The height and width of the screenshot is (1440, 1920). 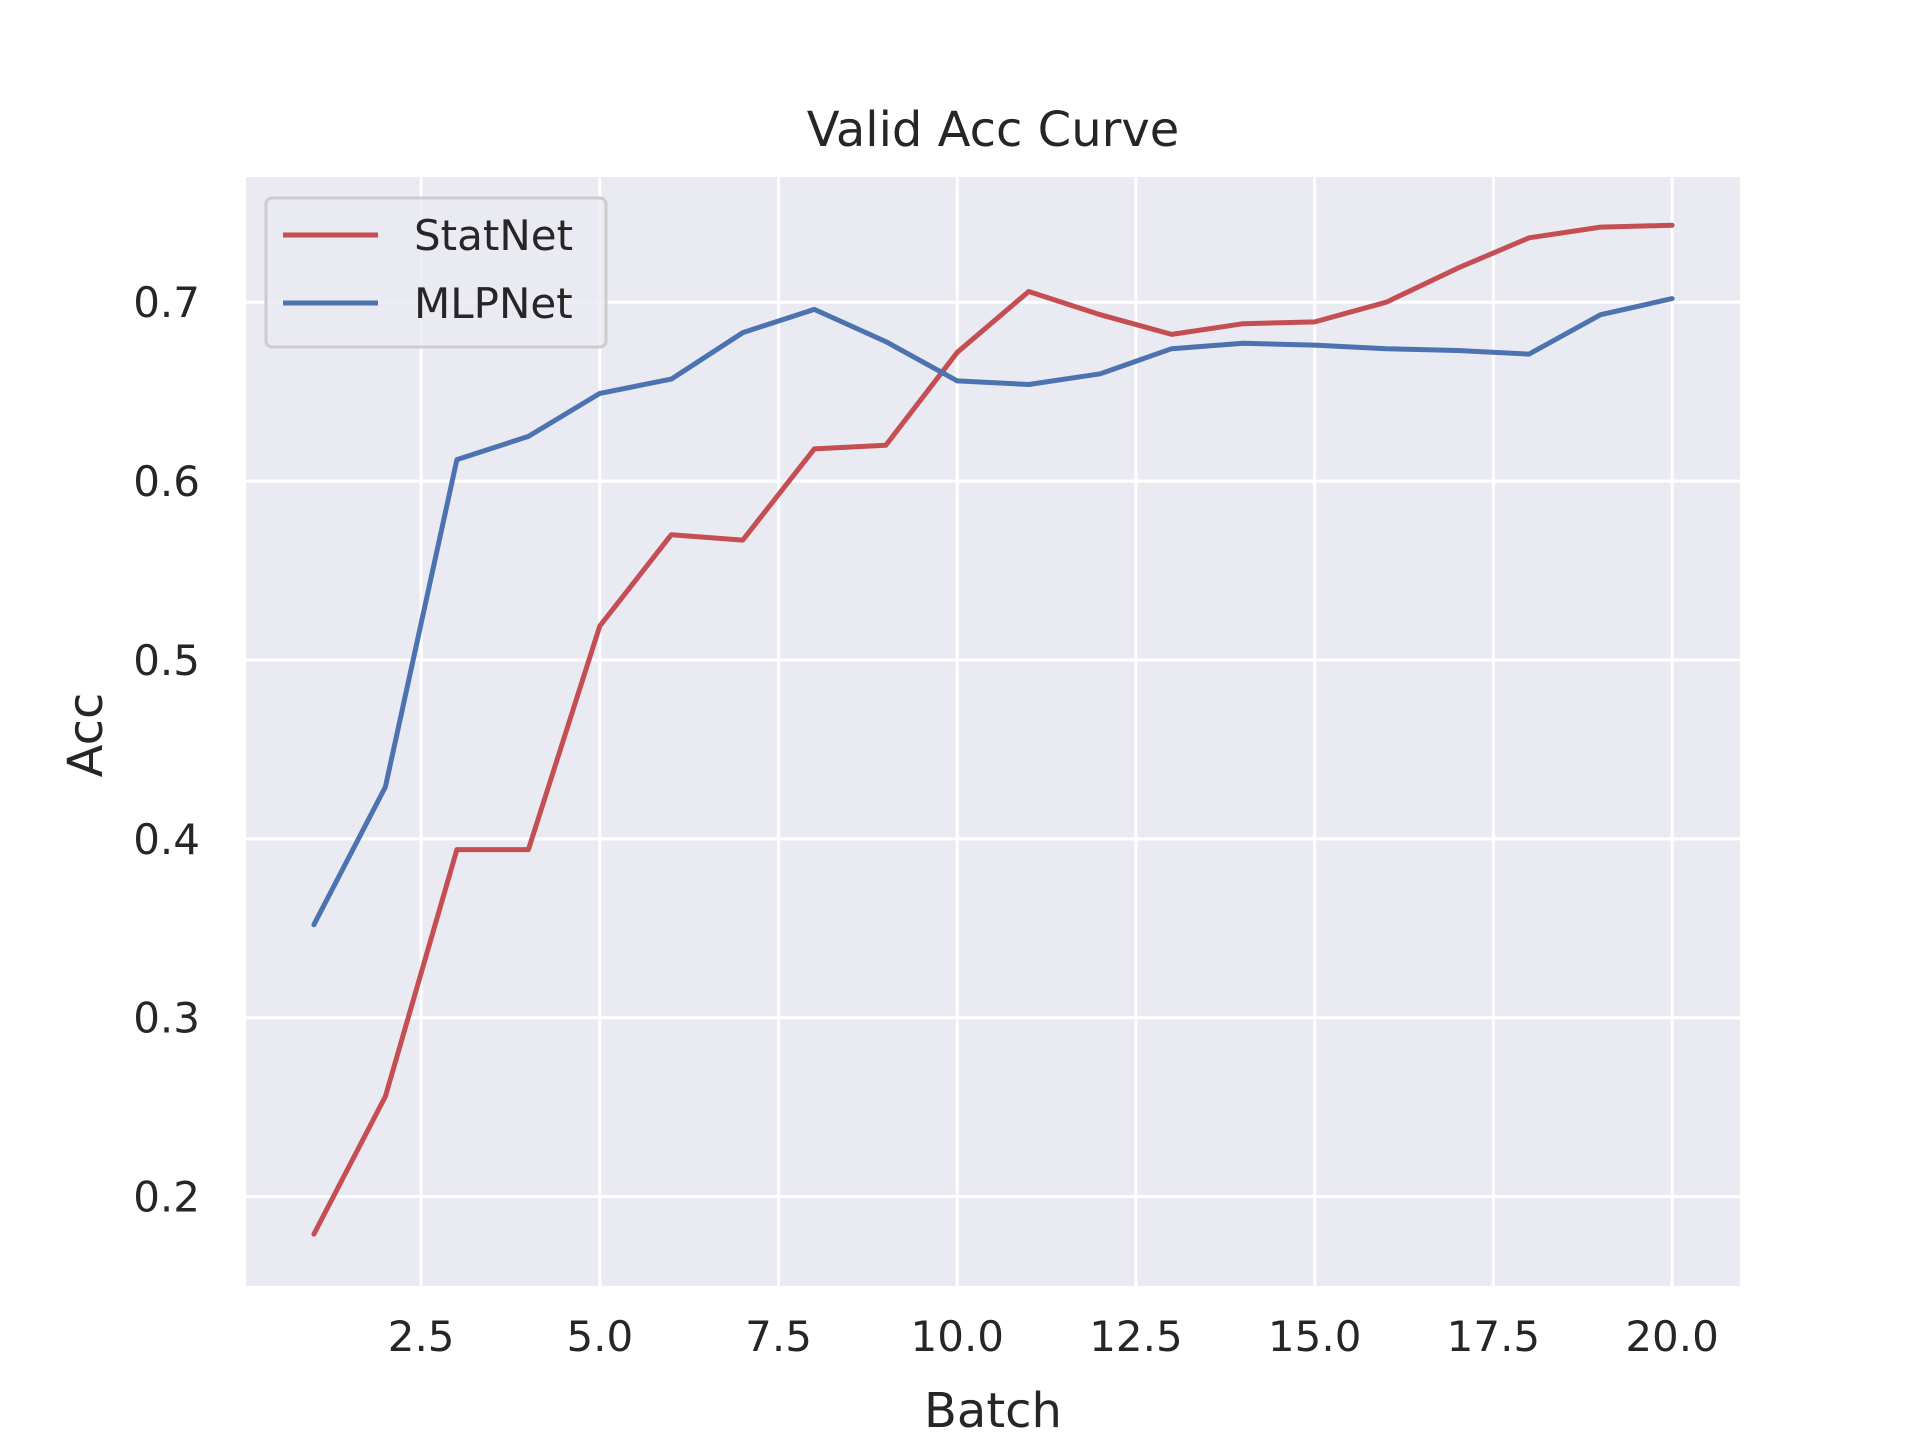 I want to click on x-tick-label: 5.0, so click(x=599, y=1336).